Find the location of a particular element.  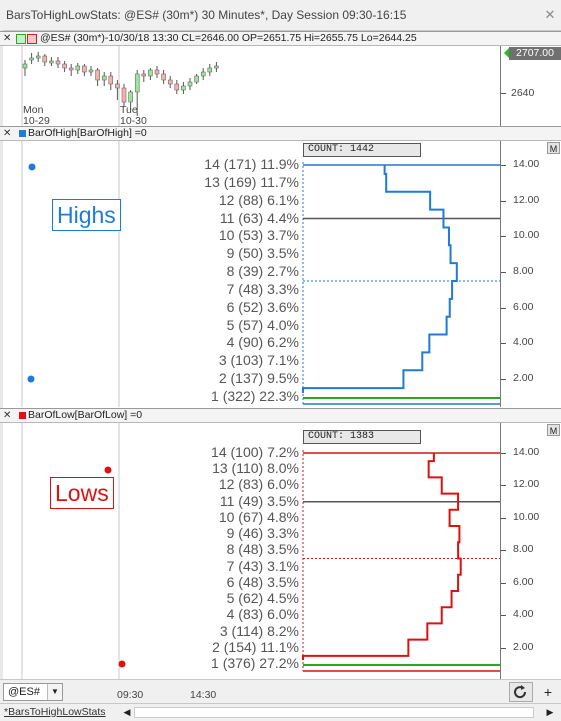

date-label-day: Tue is located at coordinates (129, 110).